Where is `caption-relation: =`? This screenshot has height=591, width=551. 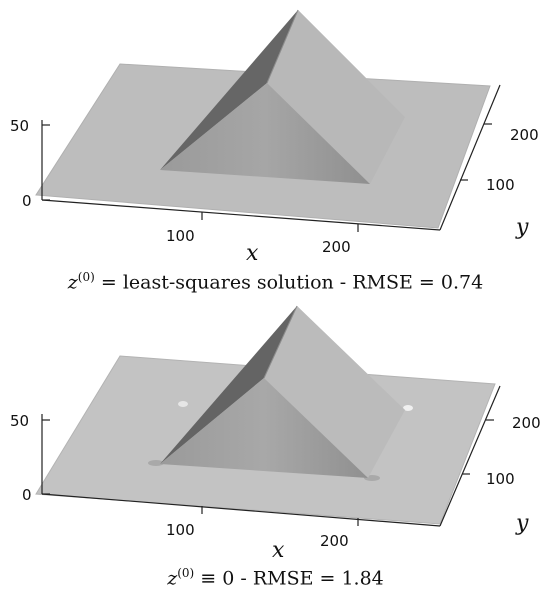
caption-relation: = is located at coordinates (108, 282).